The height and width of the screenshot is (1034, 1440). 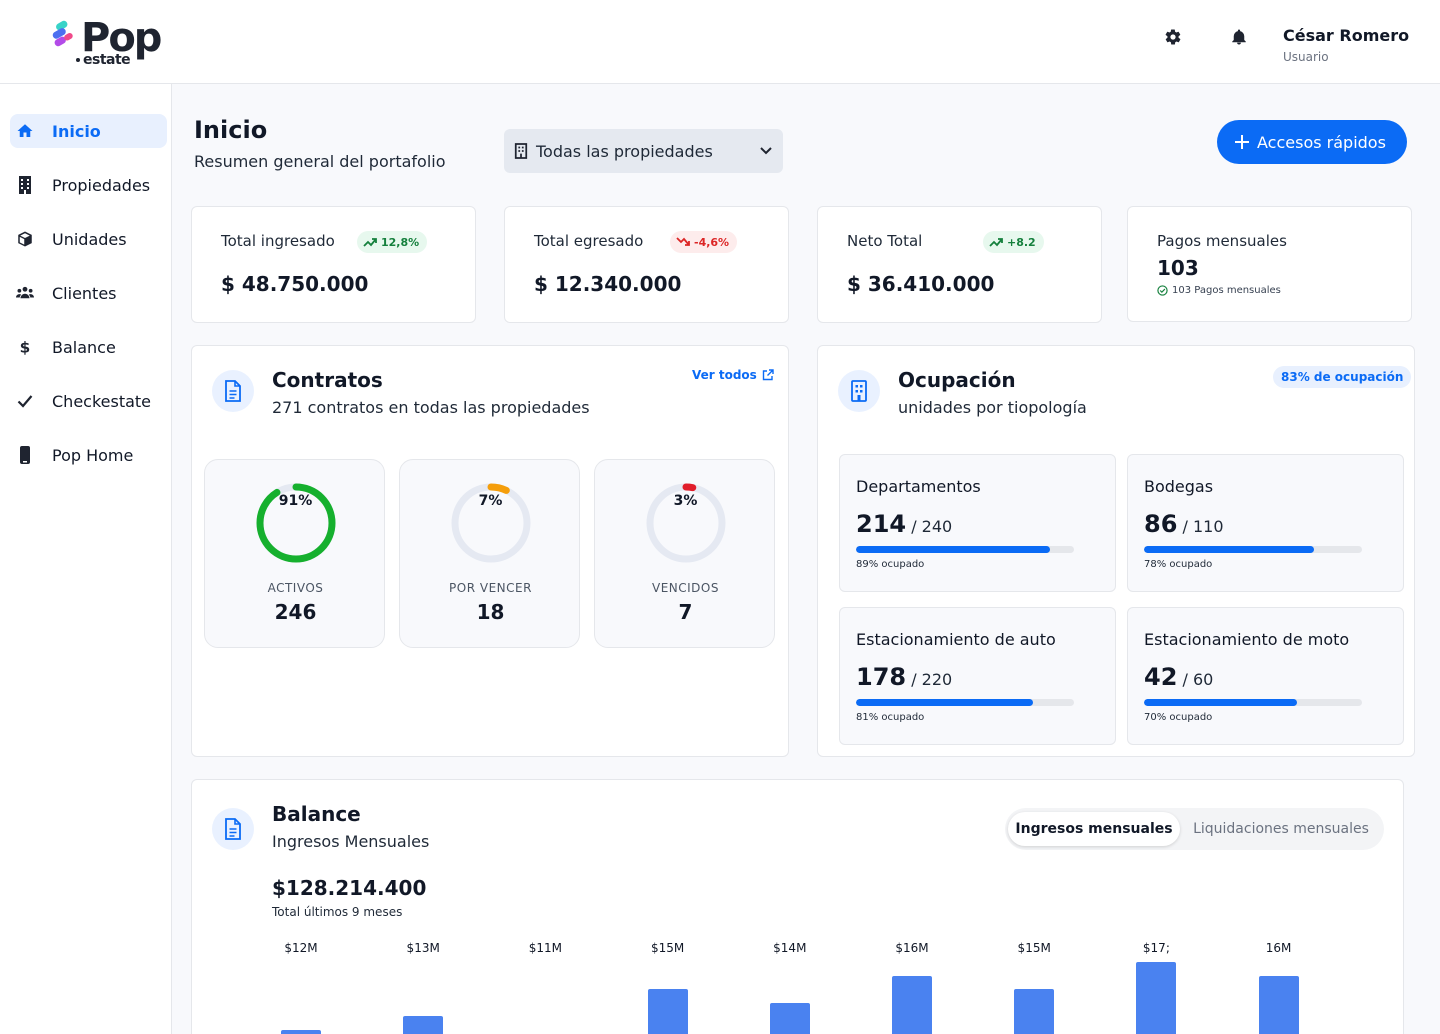 I want to click on pop-estate-logo: Pop estate, so click(x=110, y=42).